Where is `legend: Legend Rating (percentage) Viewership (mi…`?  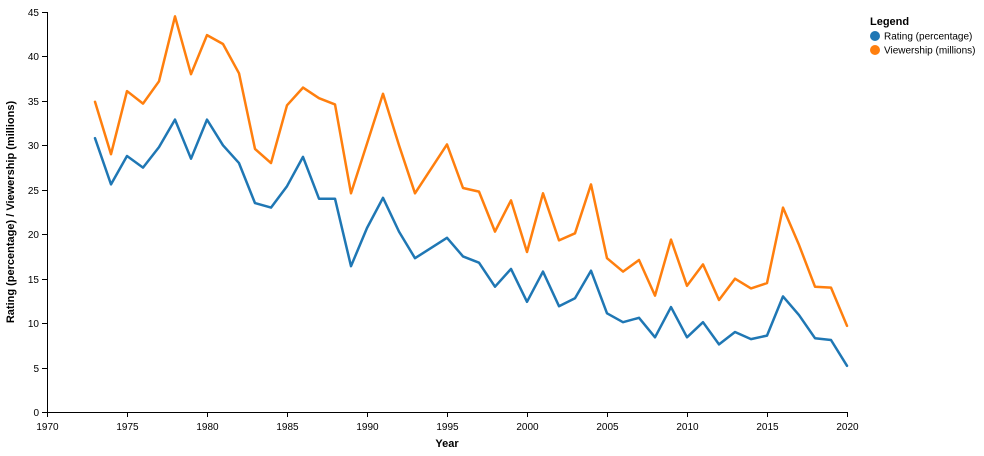 legend: Legend Rating (percentage) Viewership (mi… is located at coordinates (923, 36).